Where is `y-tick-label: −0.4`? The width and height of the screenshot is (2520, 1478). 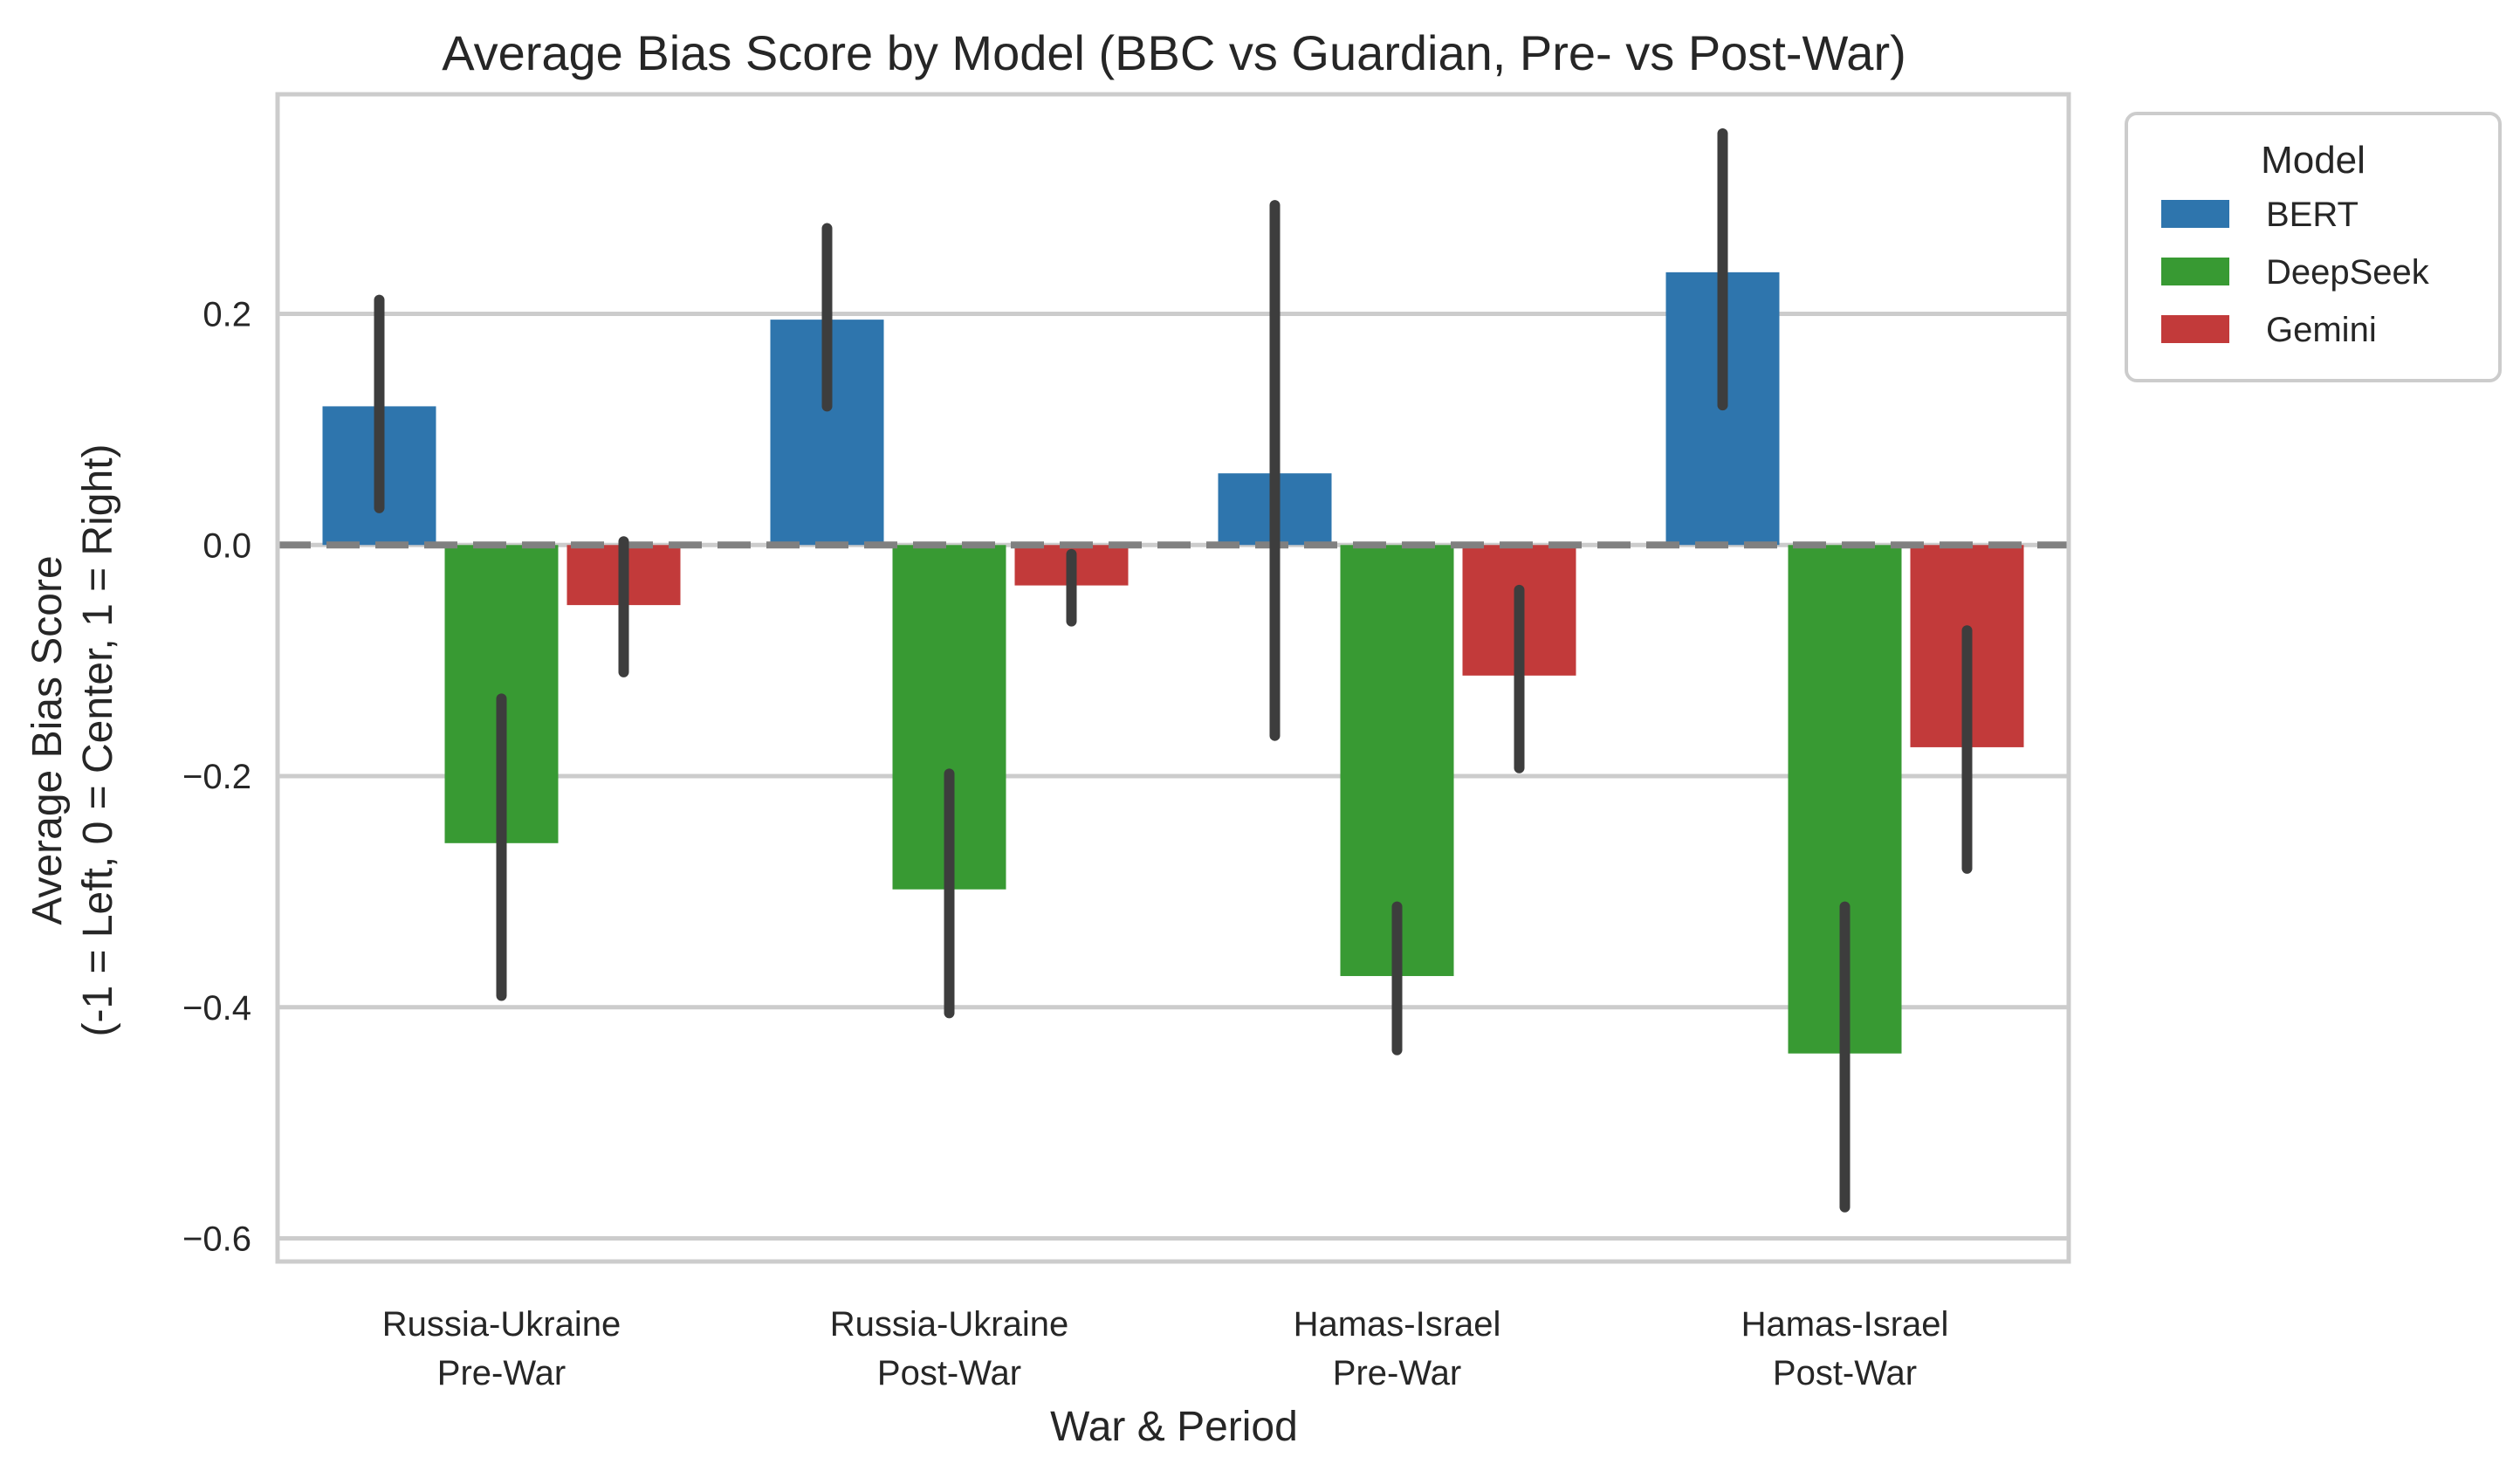 y-tick-label: −0.4 is located at coordinates (216, 1008).